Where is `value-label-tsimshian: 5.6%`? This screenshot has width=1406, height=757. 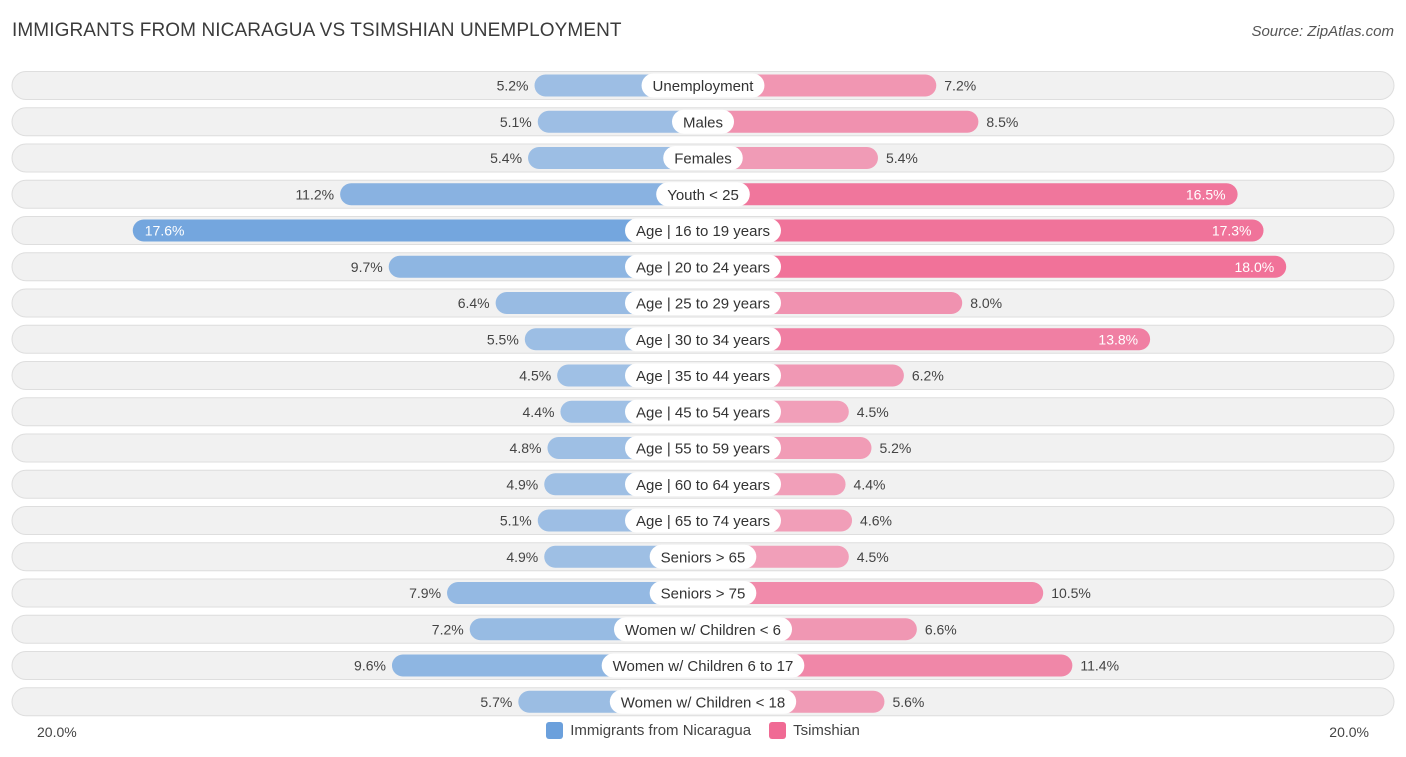 value-label-tsimshian: 5.6% is located at coordinates (908, 702).